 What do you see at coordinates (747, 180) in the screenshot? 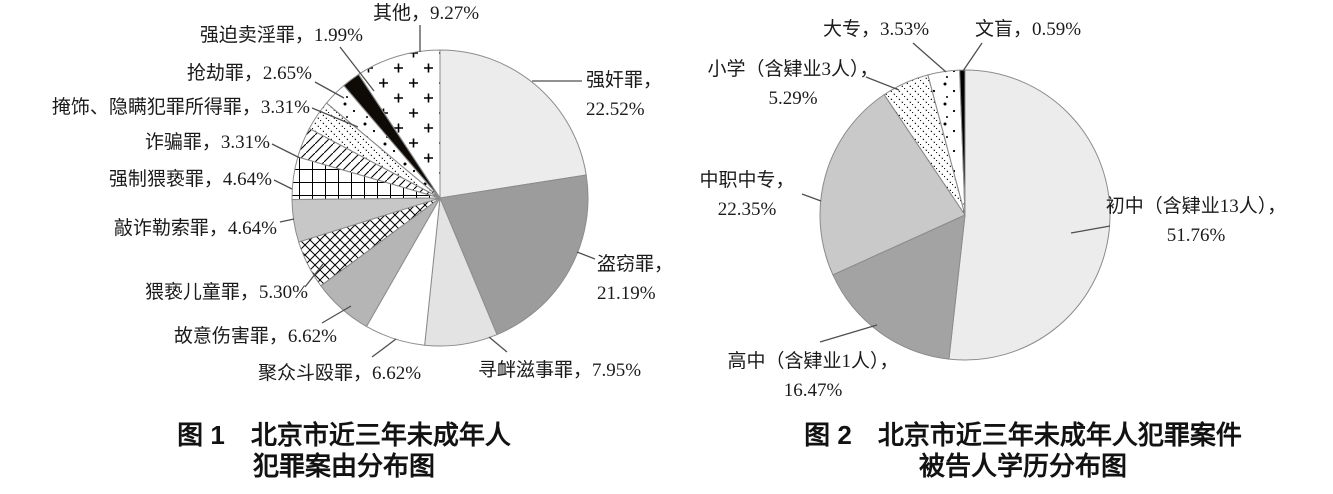
I see `pie2-label-vocational-line1: 中职中专，` at bounding box center [747, 180].